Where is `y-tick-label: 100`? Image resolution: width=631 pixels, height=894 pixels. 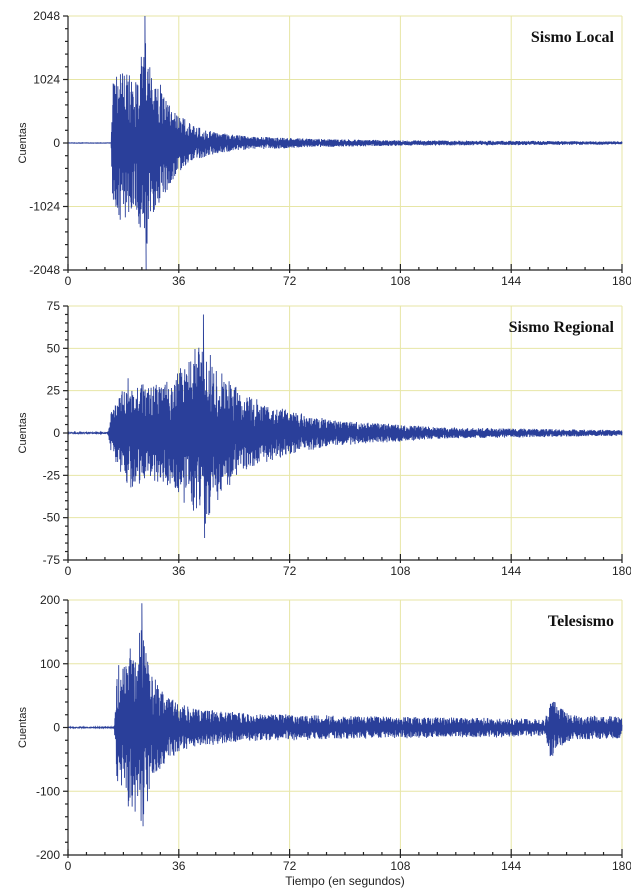 y-tick-label: 100 is located at coordinates (50, 664).